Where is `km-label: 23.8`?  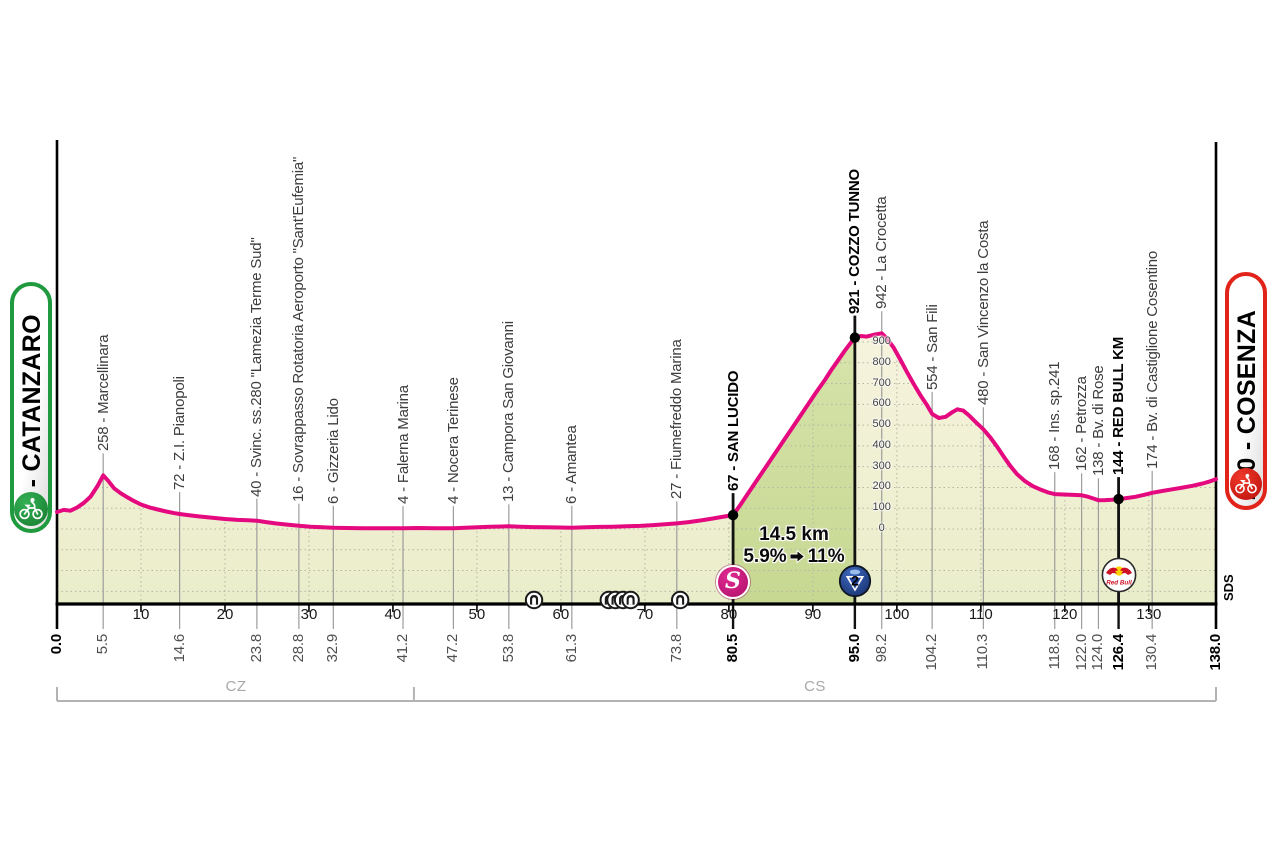
km-label: 23.8 is located at coordinates (256, 648).